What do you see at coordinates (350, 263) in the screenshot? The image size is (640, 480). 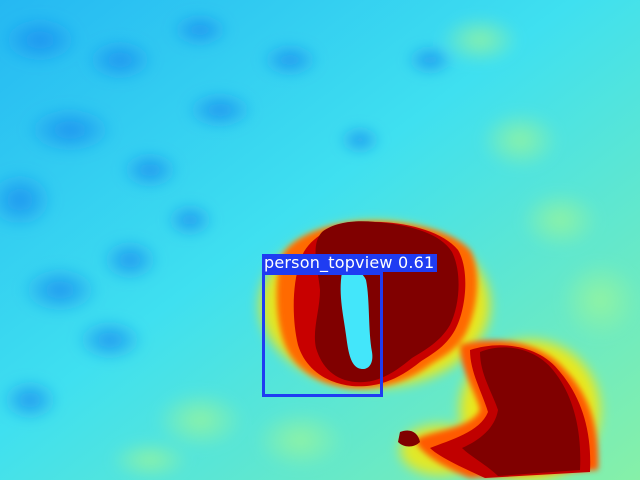 I see `detection-label: person_topview 0.61` at bounding box center [350, 263].